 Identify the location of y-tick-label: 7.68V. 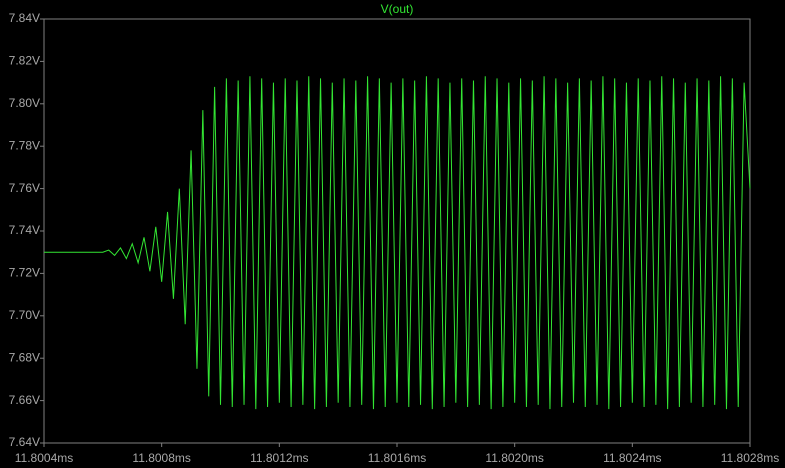
(24, 357).